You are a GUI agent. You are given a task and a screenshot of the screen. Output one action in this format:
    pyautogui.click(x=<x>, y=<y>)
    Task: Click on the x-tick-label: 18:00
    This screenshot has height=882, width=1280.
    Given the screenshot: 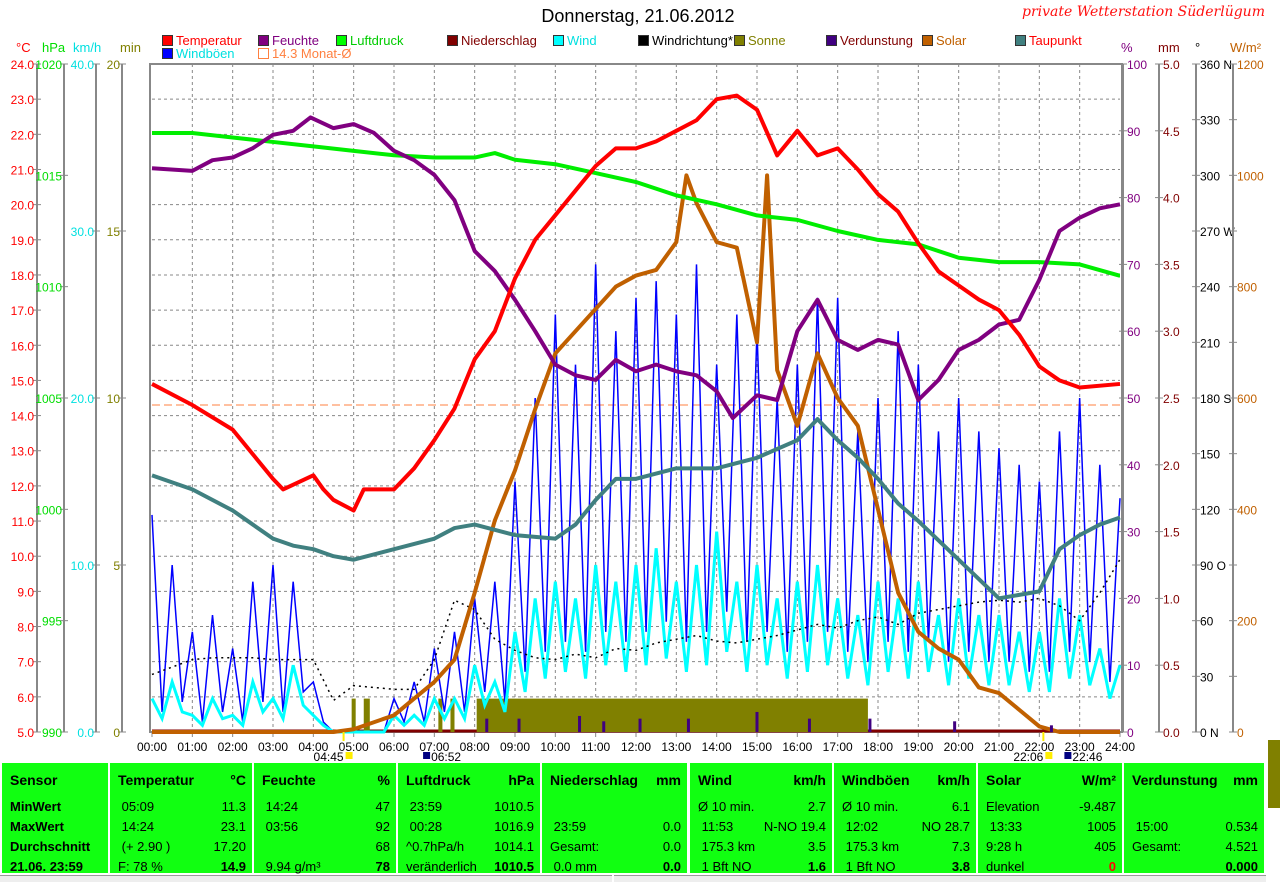 What is the action you would take?
    pyautogui.click(x=878, y=747)
    